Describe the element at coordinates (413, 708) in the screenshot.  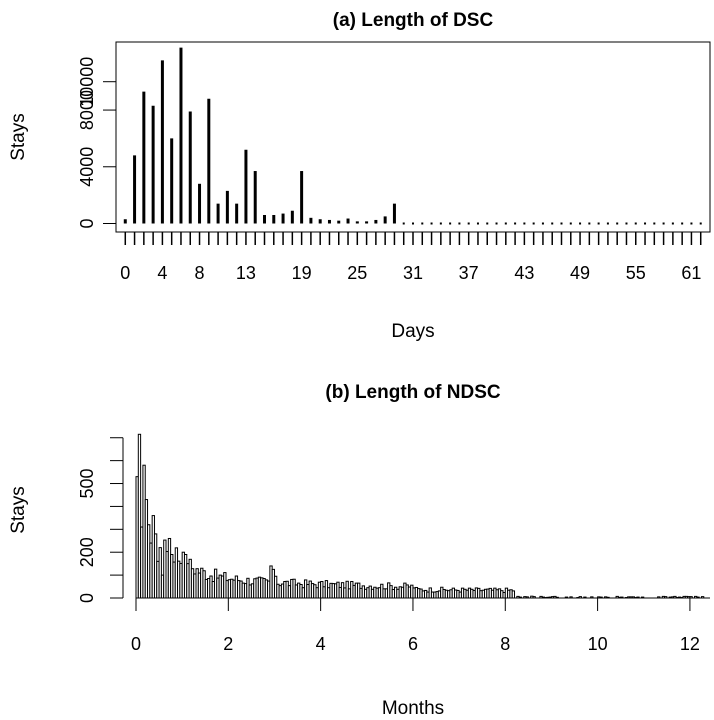
I see `panel-b-xlabel: Months` at that location.